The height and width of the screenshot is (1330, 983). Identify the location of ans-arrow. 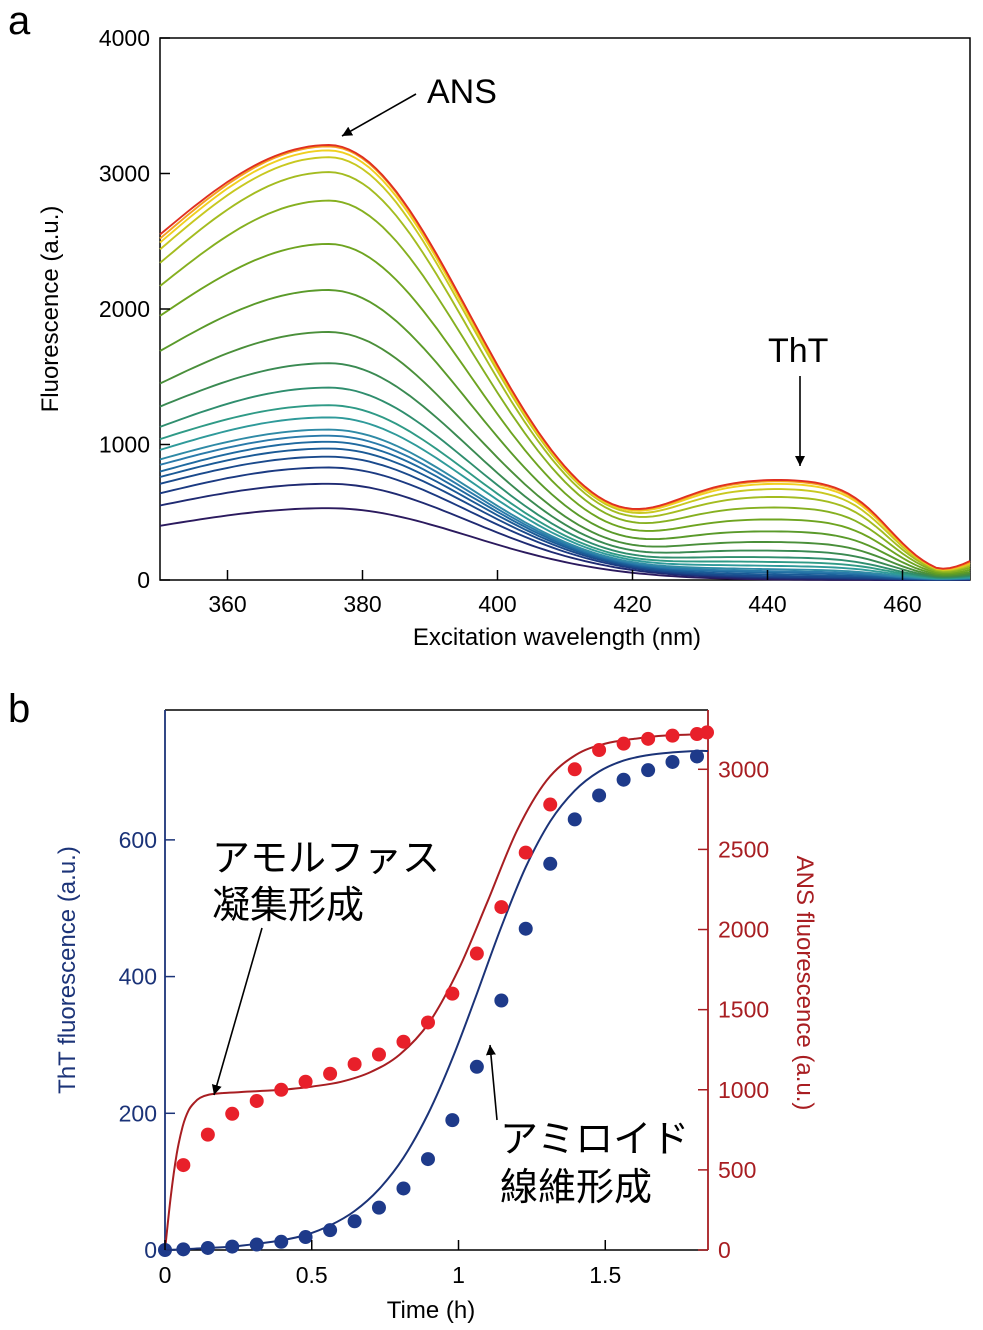
(379, 115).